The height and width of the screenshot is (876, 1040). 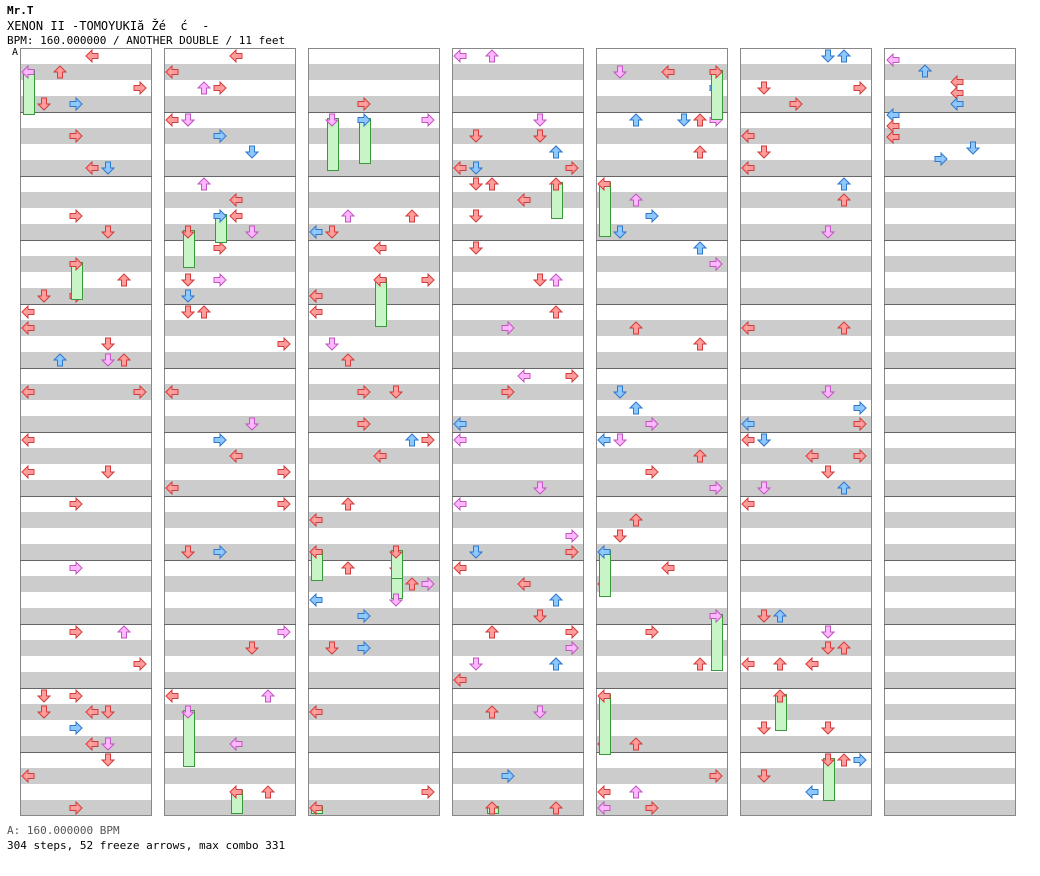 What do you see at coordinates (15, 52) in the screenshot?
I see `section-marker: A` at bounding box center [15, 52].